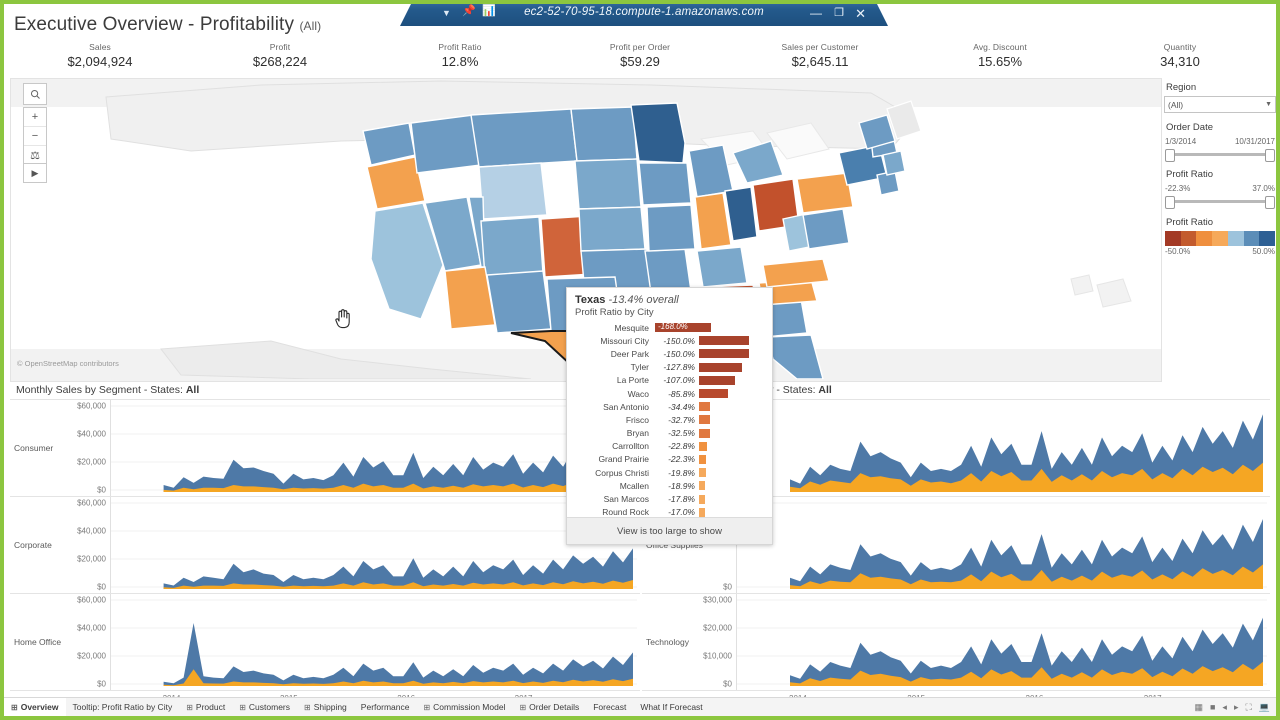 This screenshot has width=1280, height=720. Describe the element at coordinates (639, 367) in the screenshot. I see `tooltip-city-label: Tyler` at that location.